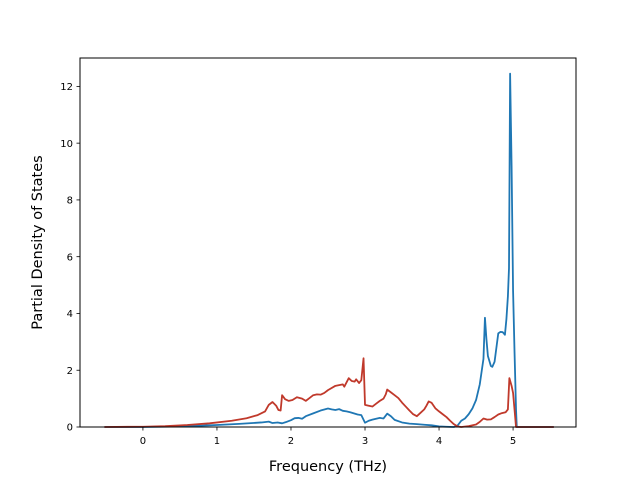 This screenshot has height=484, width=640. I want to click on x-tick-label: 3, so click(365, 441).